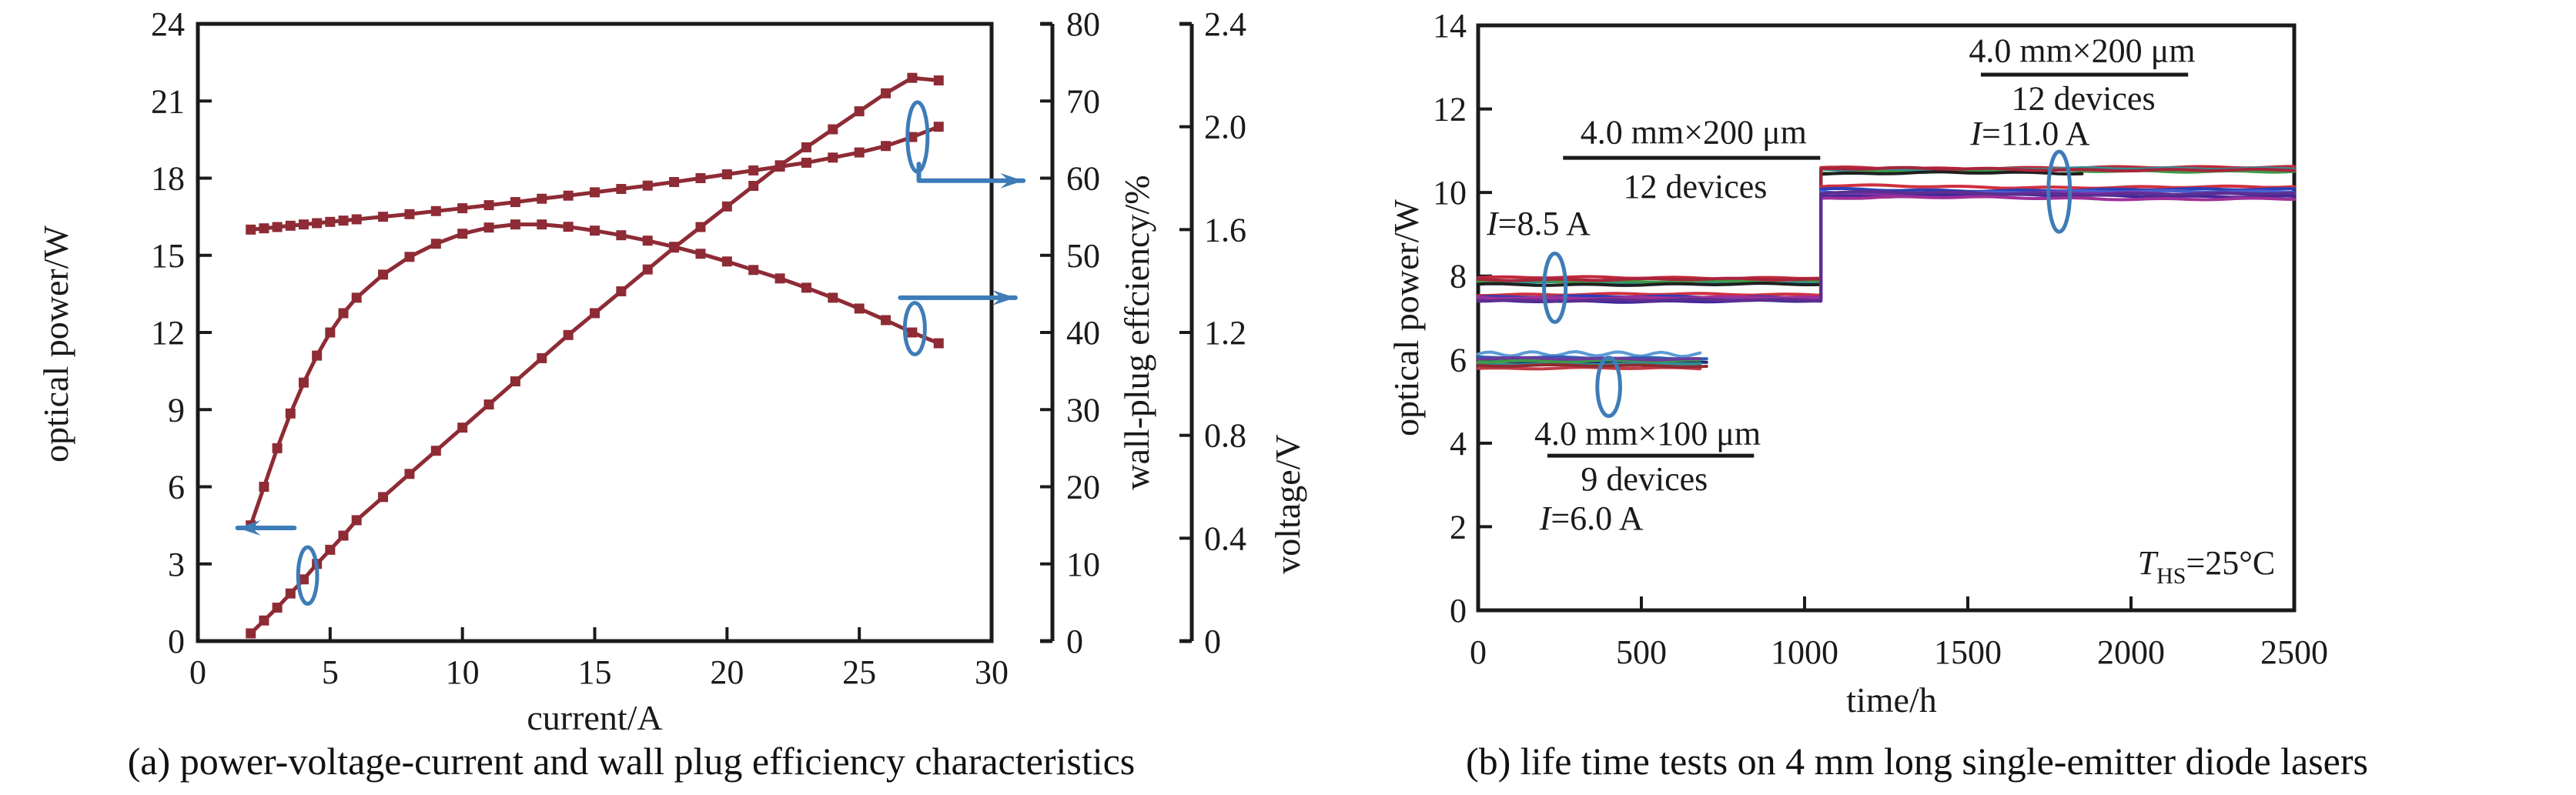  What do you see at coordinates (1225, 128) in the screenshot?
I see `svg-text: 2.0` at bounding box center [1225, 128].